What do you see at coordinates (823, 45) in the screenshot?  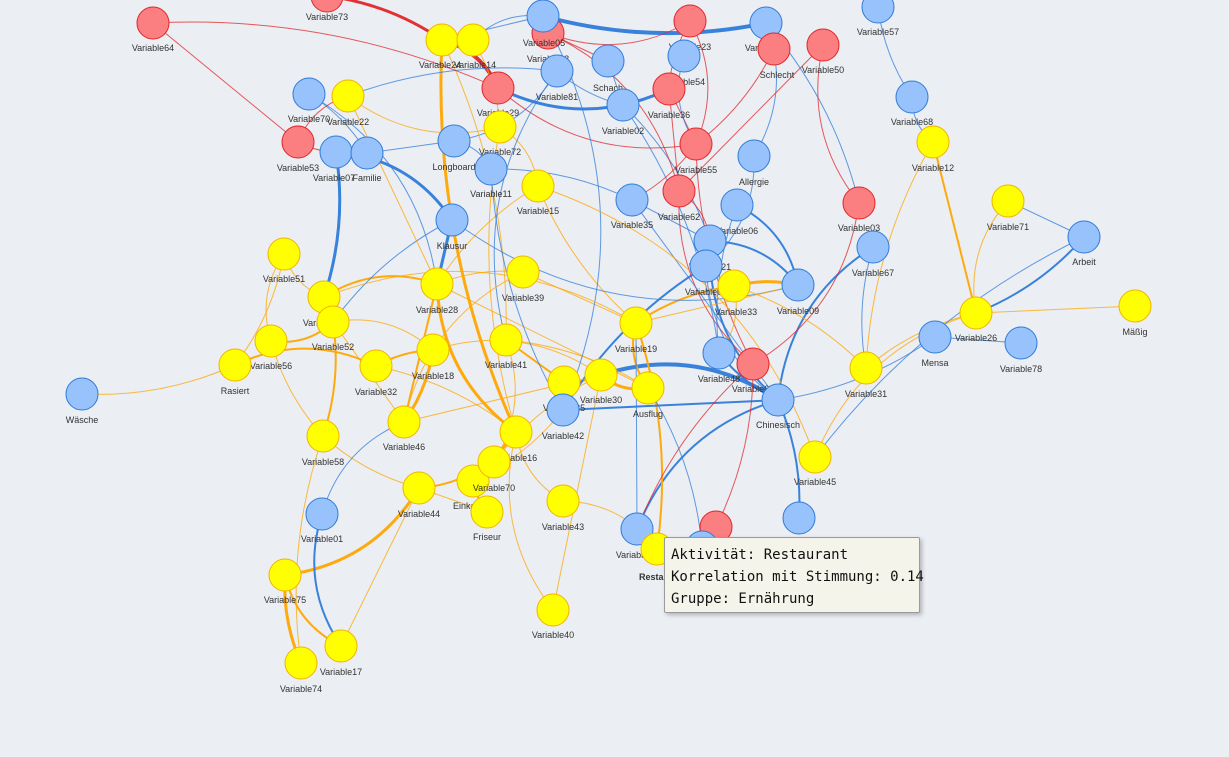 I see `node-variable50` at bounding box center [823, 45].